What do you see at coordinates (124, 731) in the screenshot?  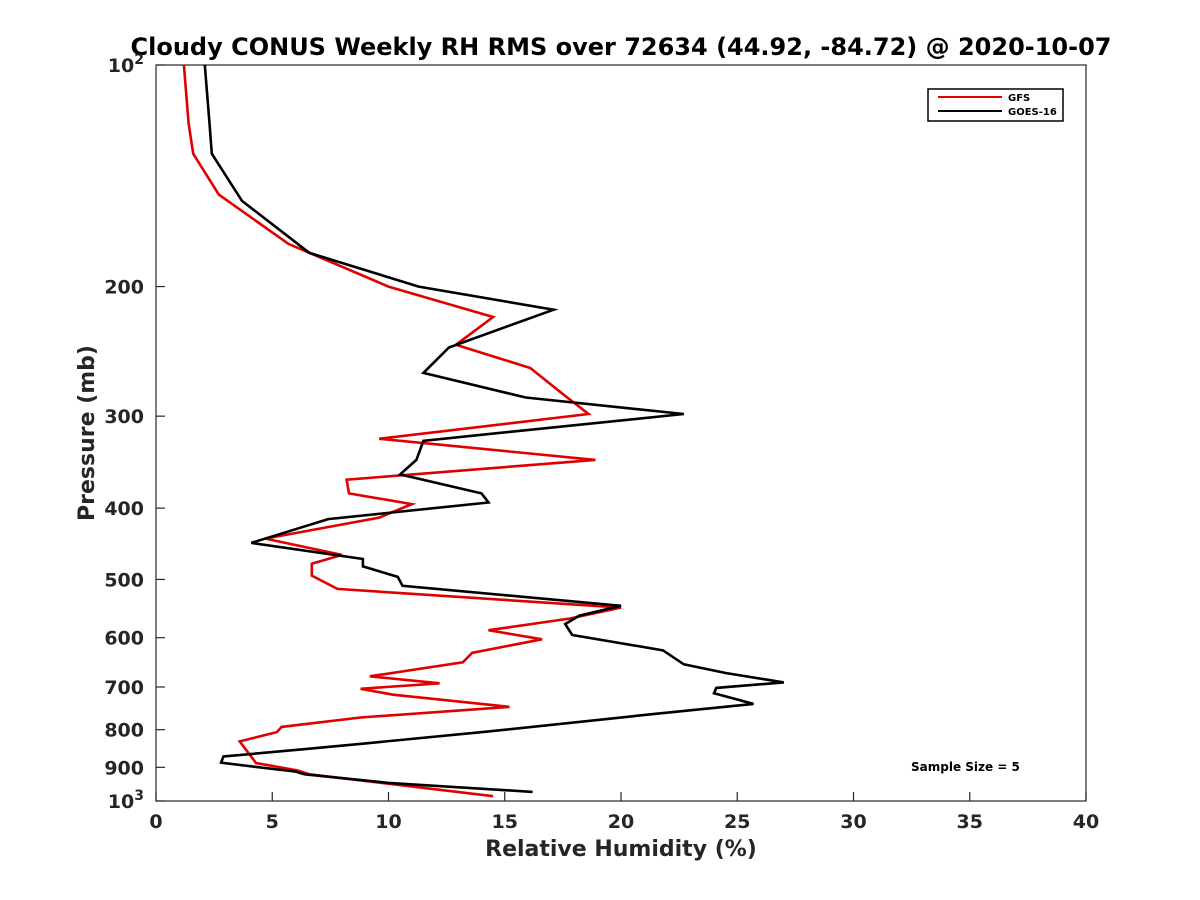 I see `y-tick-label: 800` at bounding box center [124, 731].